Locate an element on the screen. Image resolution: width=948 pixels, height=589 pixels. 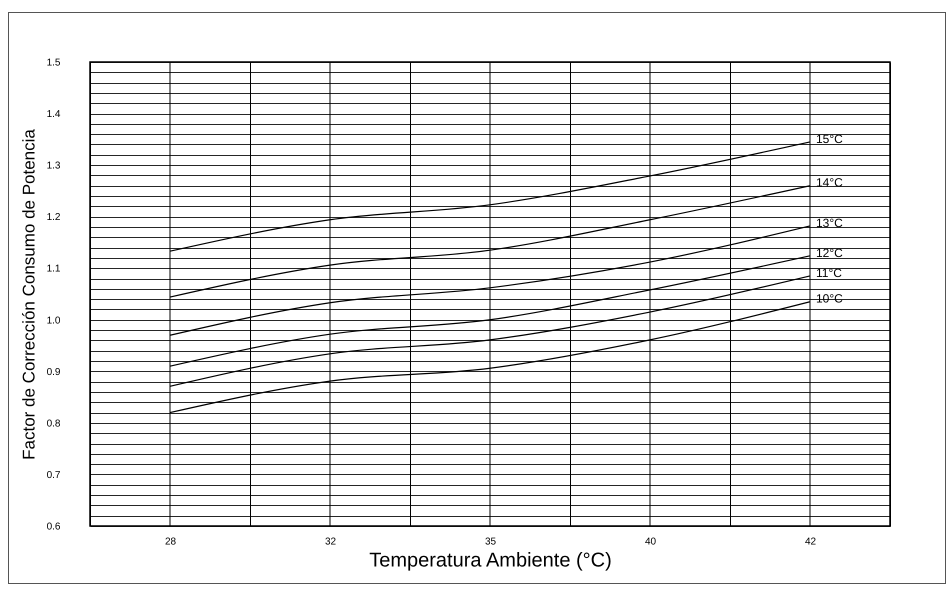
series-label: 14°C is located at coordinates (830, 183).